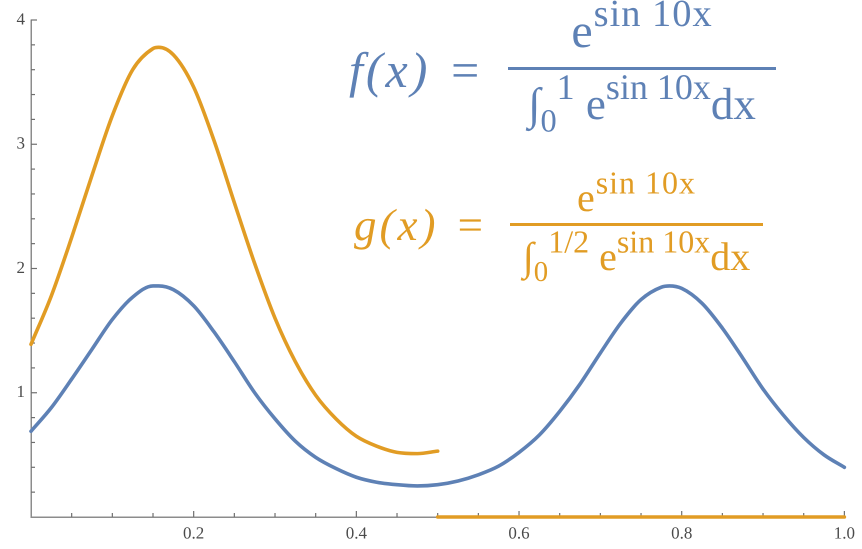 This screenshot has height=549, width=862. What do you see at coordinates (421, 225) in the screenshot?
I see `annotation: g(x) =` at bounding box center [421, 225].